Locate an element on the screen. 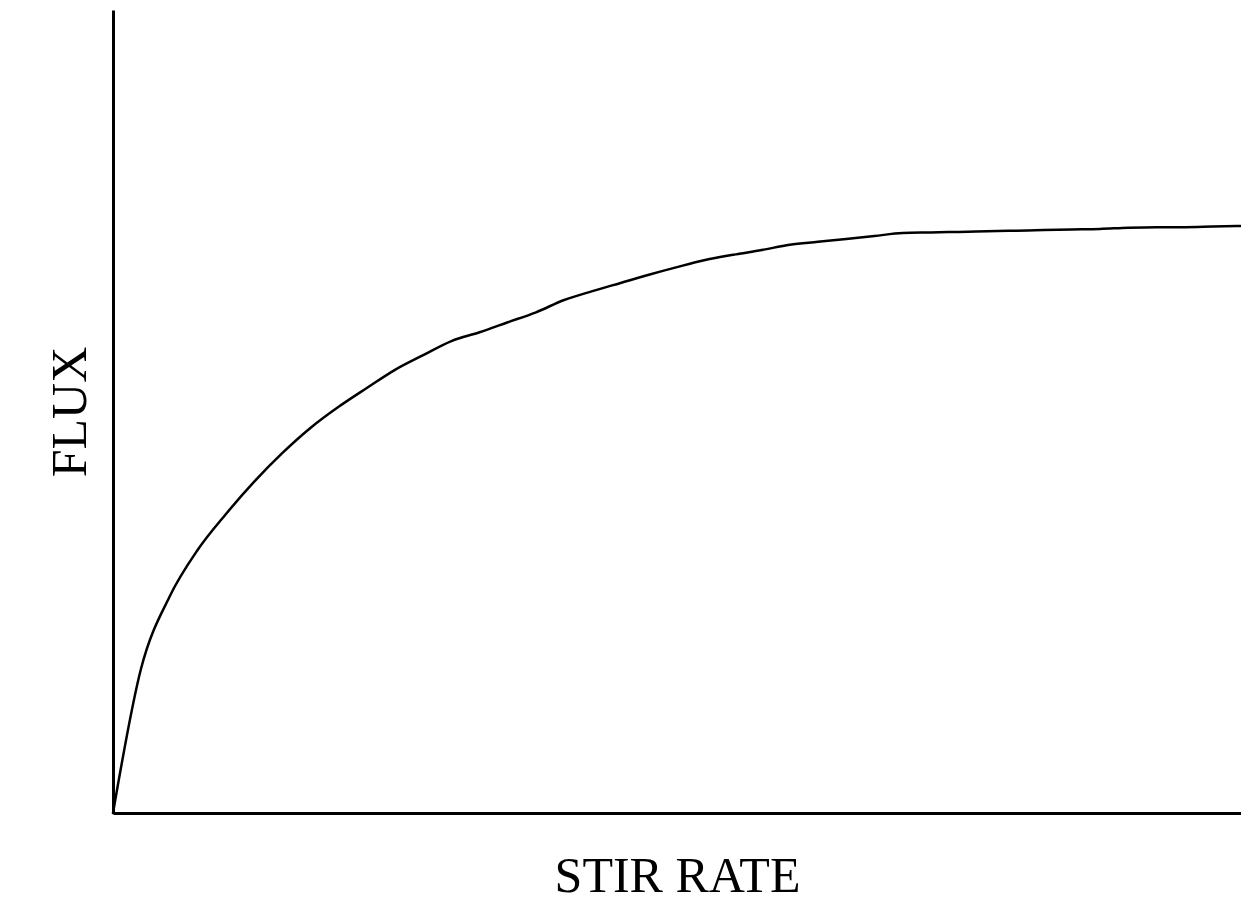  y-axis-title: FLUX is located at coordinates (68, 412).